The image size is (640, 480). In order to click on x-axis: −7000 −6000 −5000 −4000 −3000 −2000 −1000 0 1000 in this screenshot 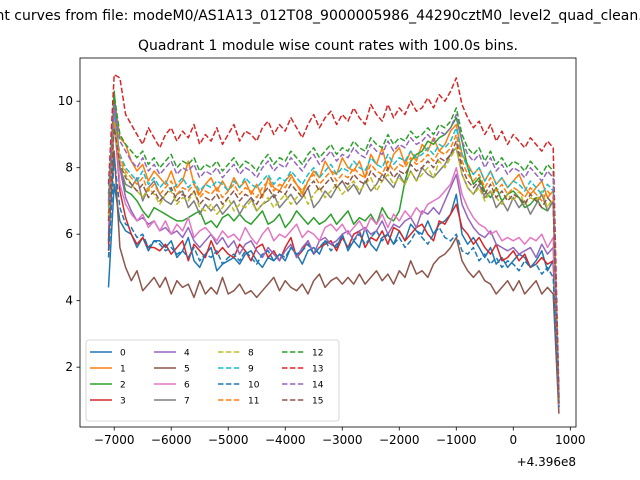, I will do `click(340, 437)`.